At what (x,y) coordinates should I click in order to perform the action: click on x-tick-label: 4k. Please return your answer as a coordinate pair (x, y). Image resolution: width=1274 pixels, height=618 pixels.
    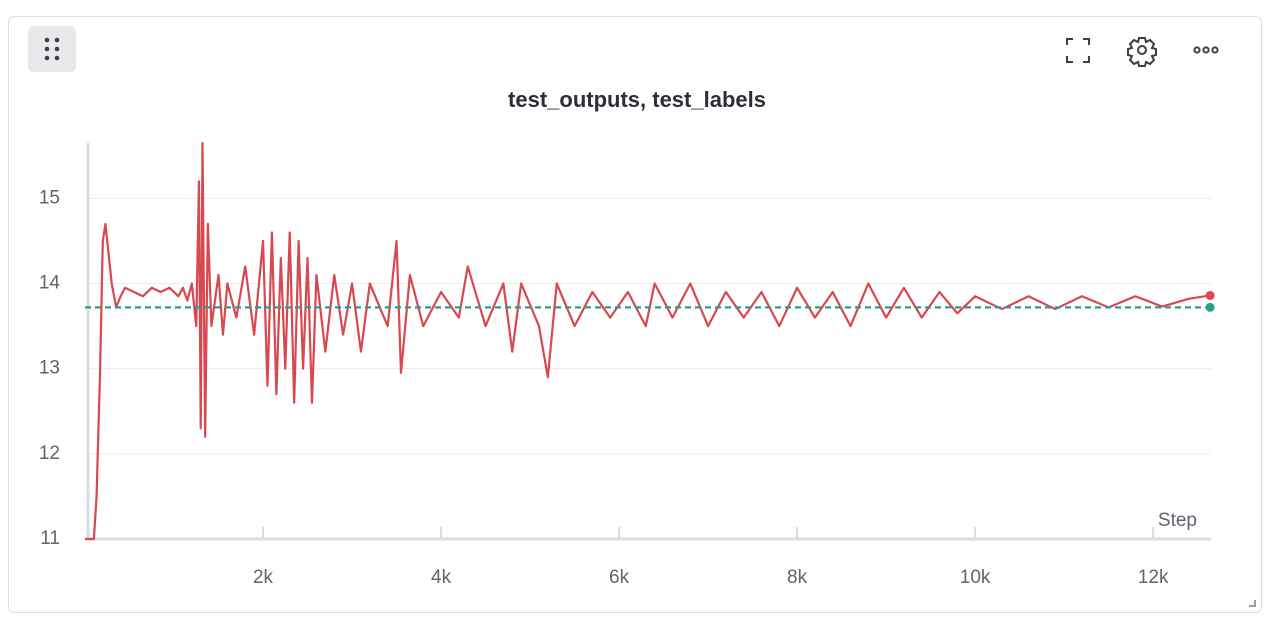
    Looking at the image, I should click on (441, 577).